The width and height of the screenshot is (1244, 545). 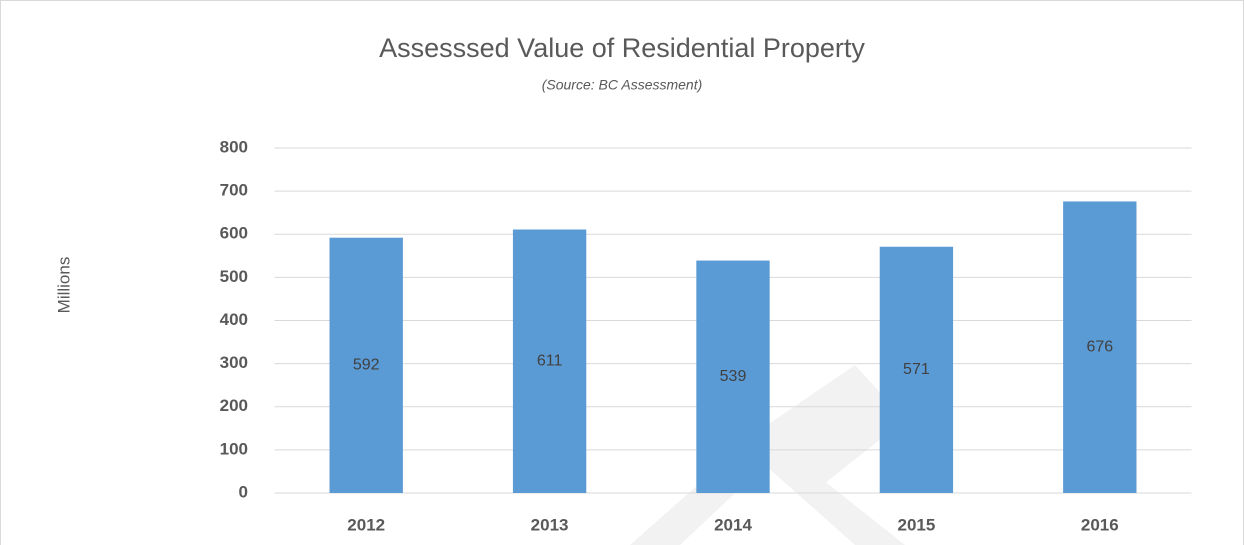 What do you see at coordinates (1100, 524) in the screenshot?
I see `x-tick-label: 2016` at bounding box center [1100, 524].